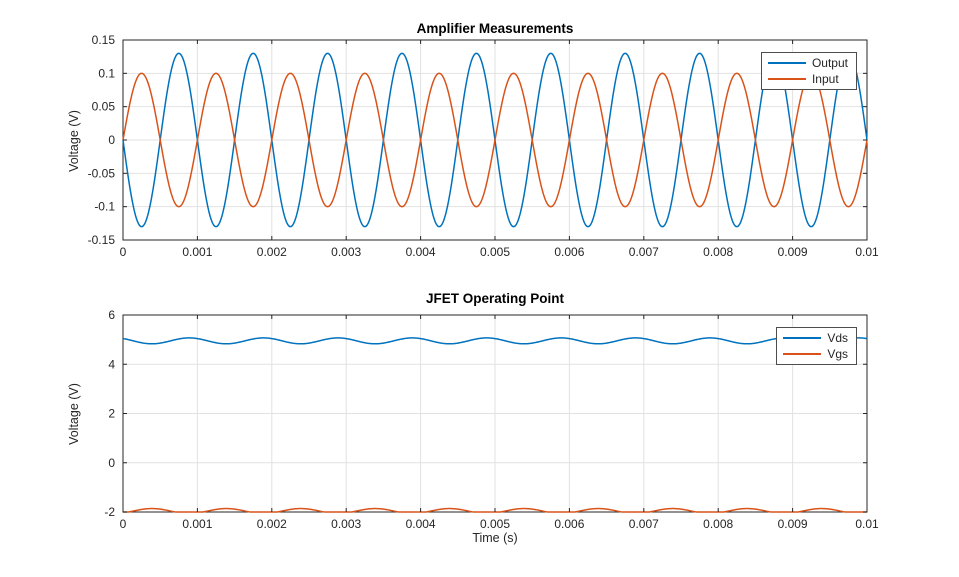  What do you see at coordinates (494, 298) in the screenshot?
I see `chart-title-jfet-operating-point: JFET Operating Point` at bounding box center [494, 298].